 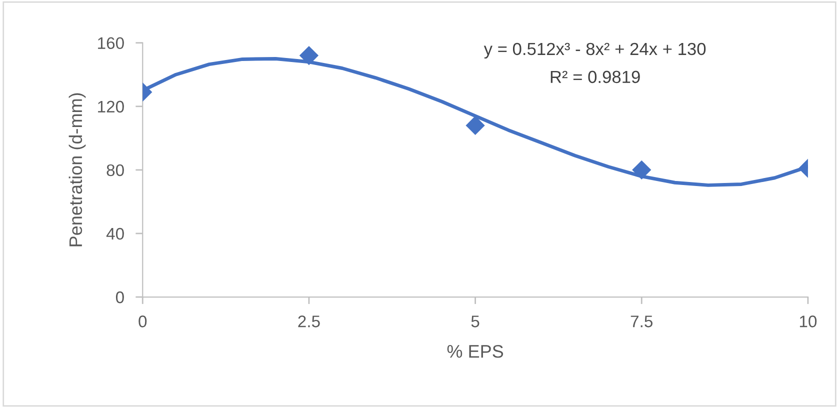 I want to click on y-tick-label: 0, so click(x=120, y=297).